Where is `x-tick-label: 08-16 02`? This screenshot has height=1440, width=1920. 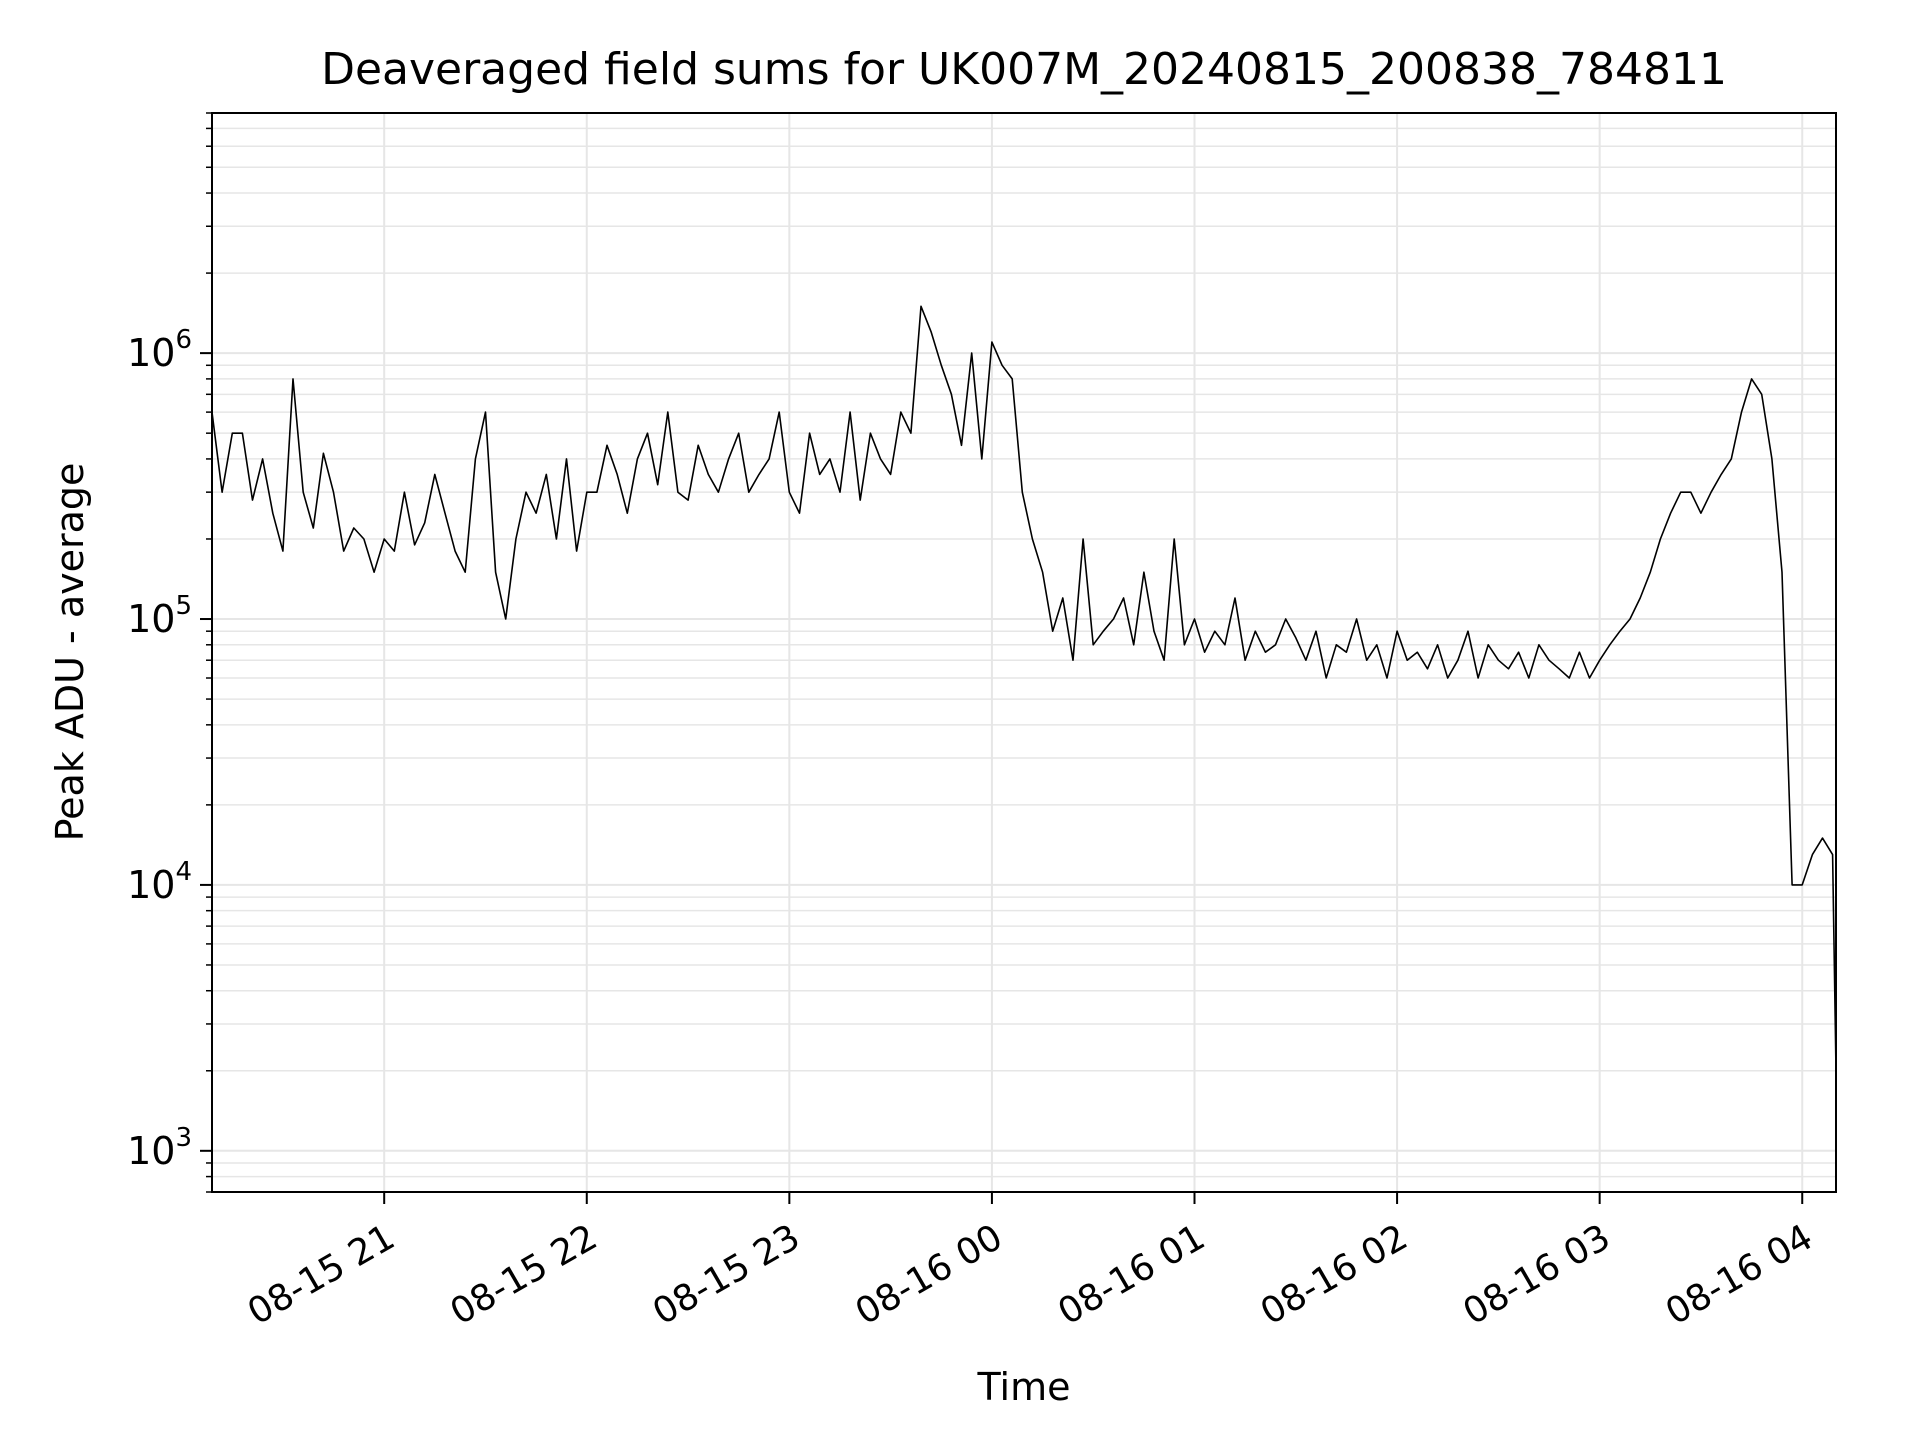
x-tick-label: 08-16 02 is located at coordinates (1334, 1275).